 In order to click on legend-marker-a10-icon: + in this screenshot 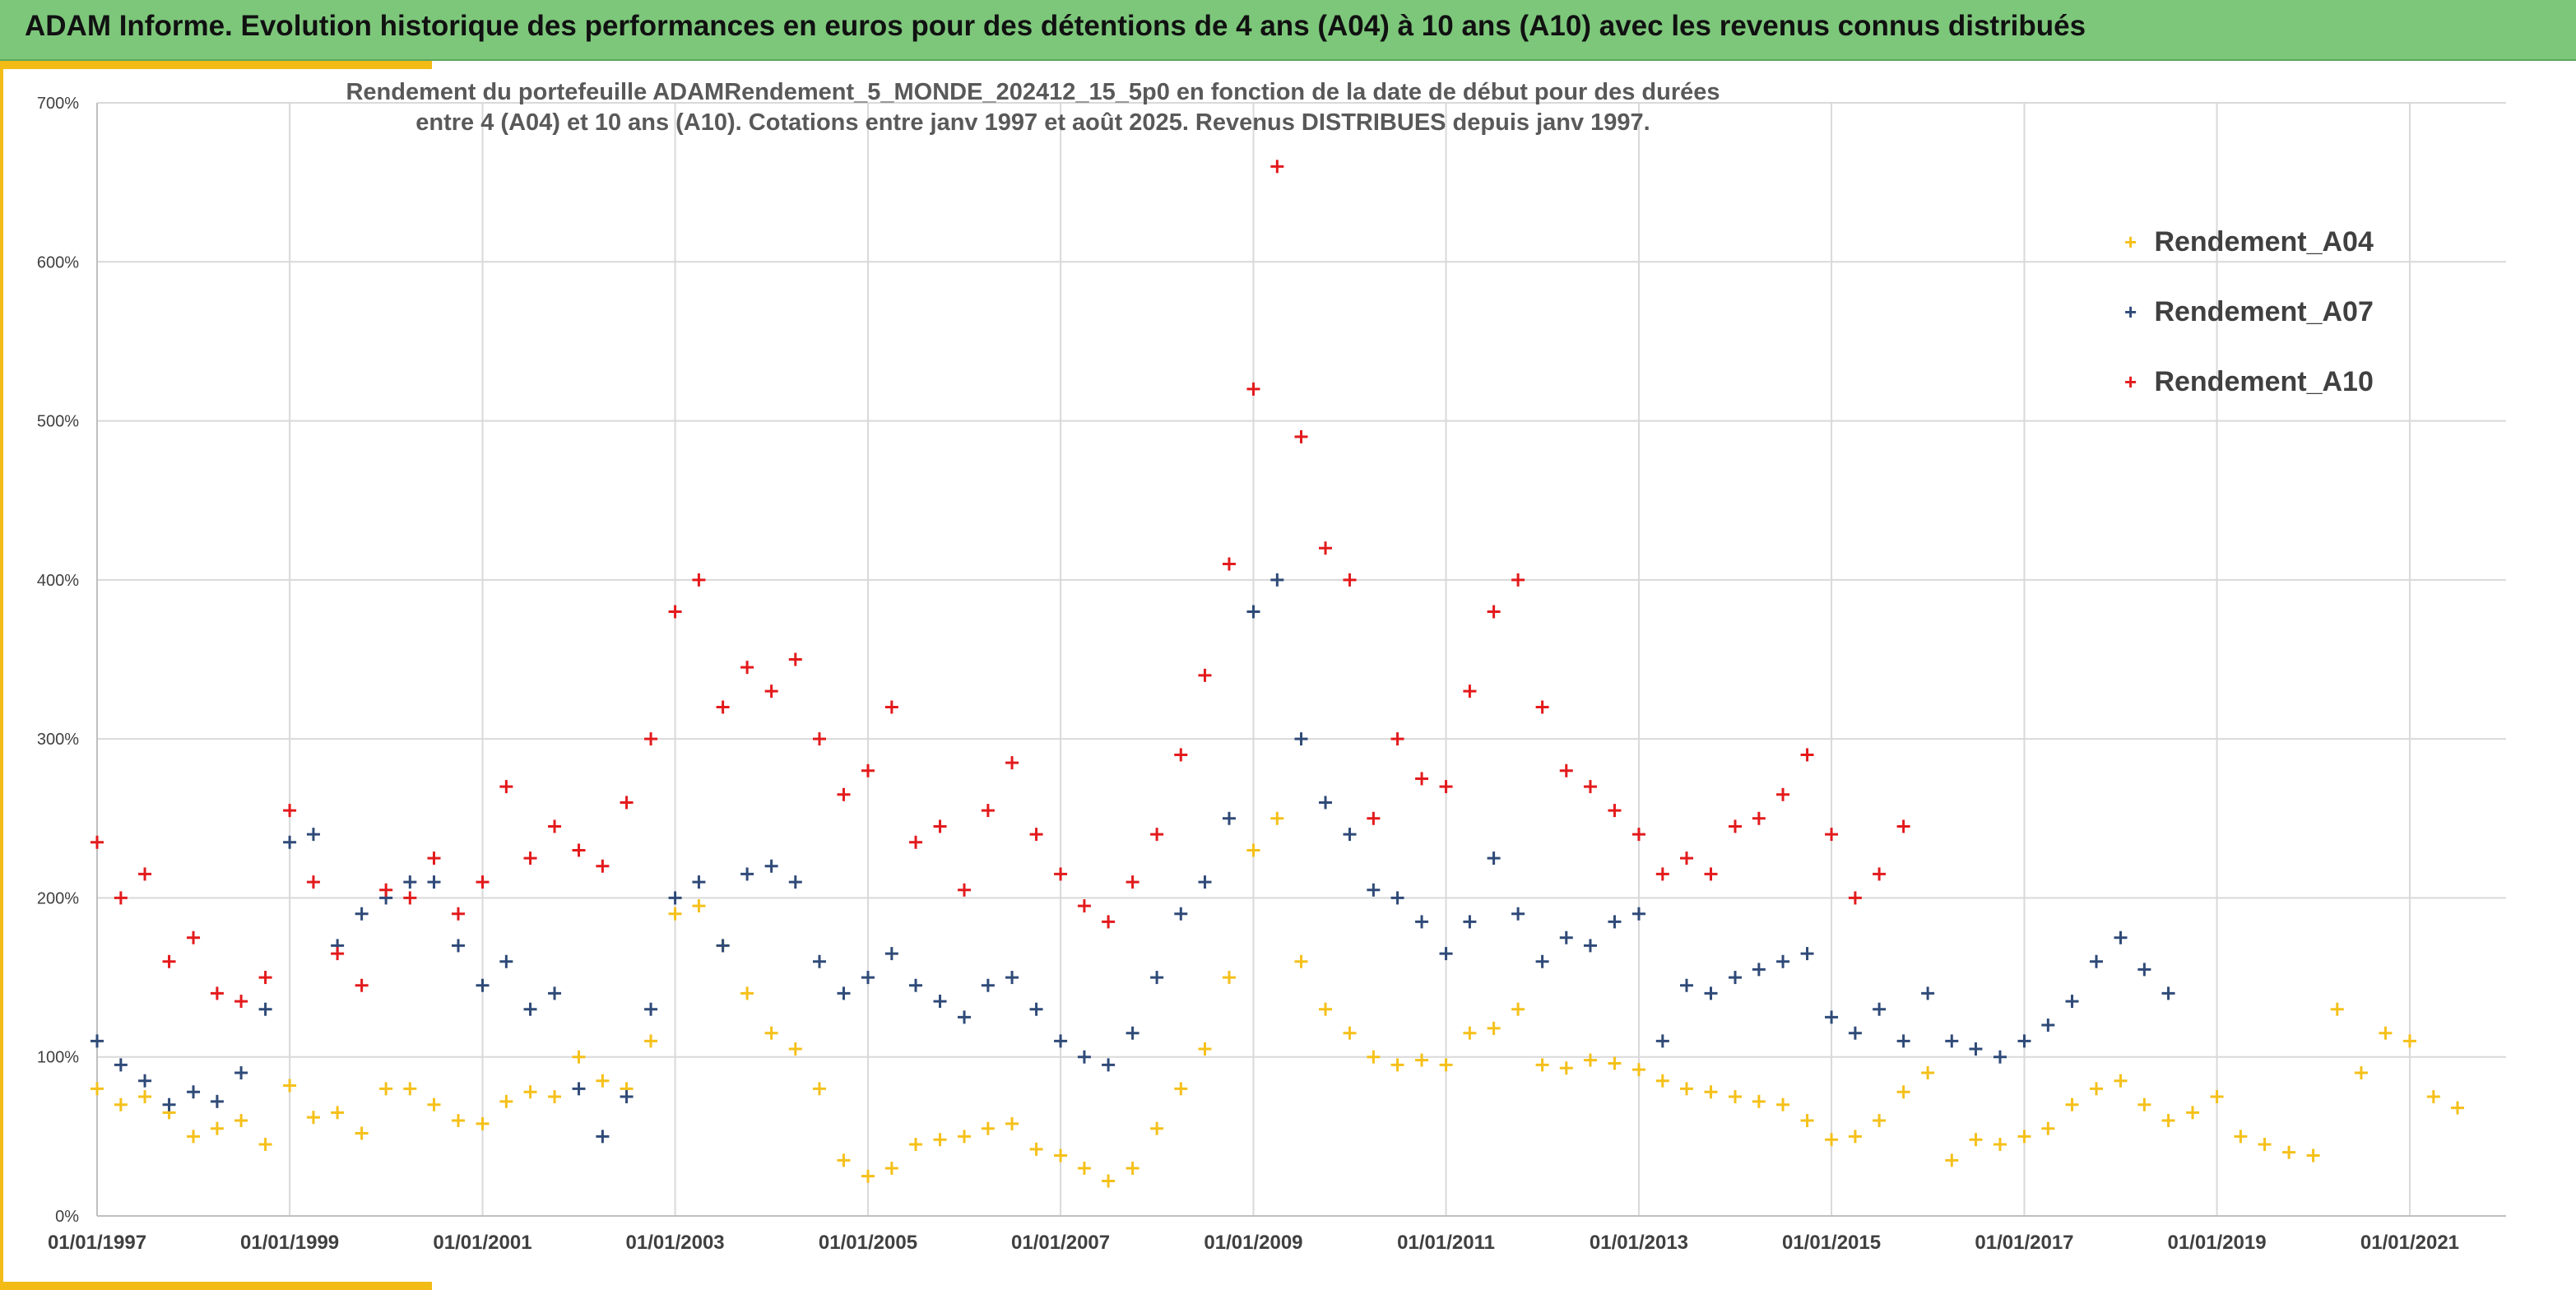, I will do `click(2130, 381)`.